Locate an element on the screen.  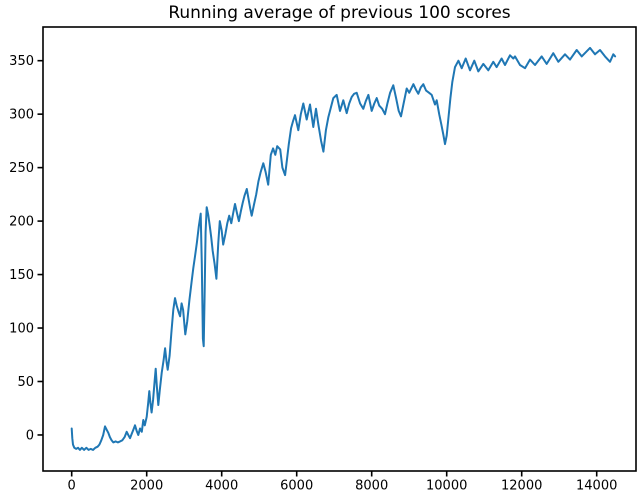
y-tick-label: 200 is located at coordinates (21, 222).